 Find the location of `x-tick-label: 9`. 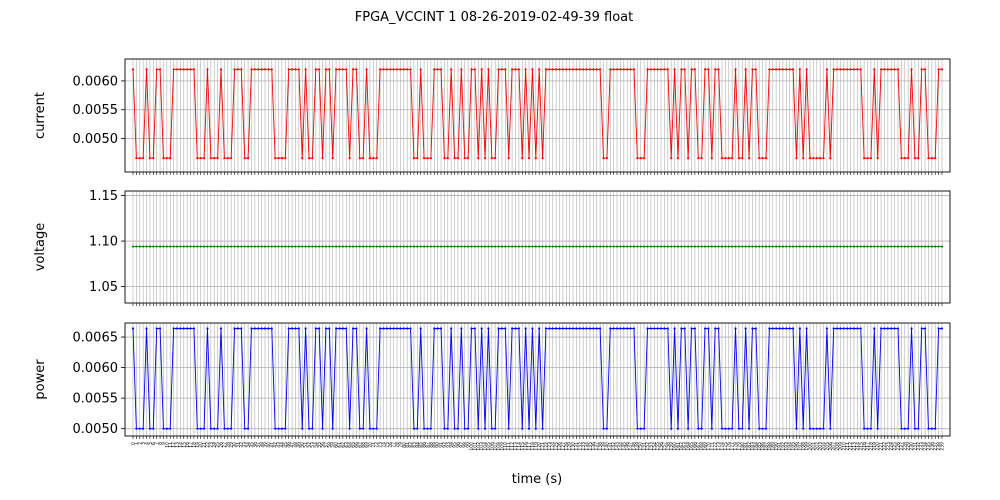

x-tick-label: 9 is located at coordinates (164, 443).